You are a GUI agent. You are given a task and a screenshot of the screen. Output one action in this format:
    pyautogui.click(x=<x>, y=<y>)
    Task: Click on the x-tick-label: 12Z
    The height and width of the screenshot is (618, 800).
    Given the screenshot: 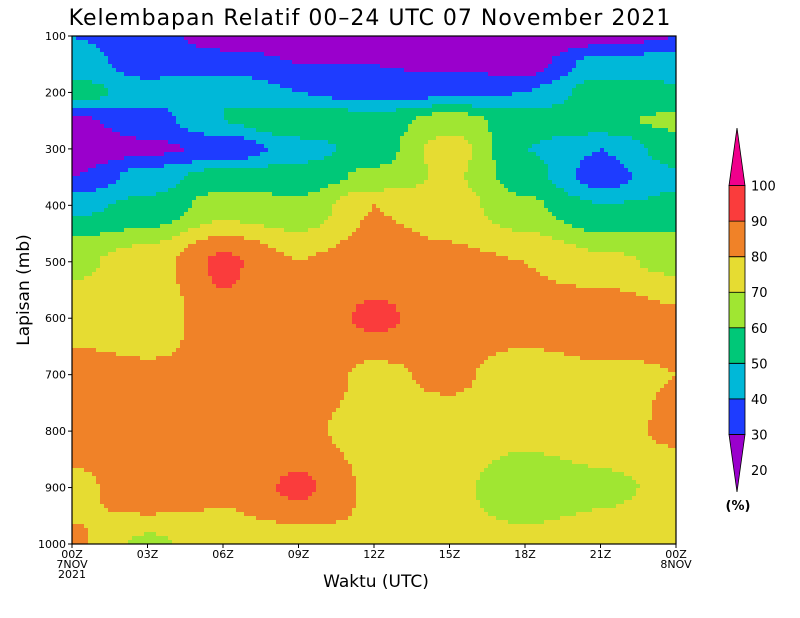 What is the action you would take?
    pyautogui.click(x=374, y=554)
    